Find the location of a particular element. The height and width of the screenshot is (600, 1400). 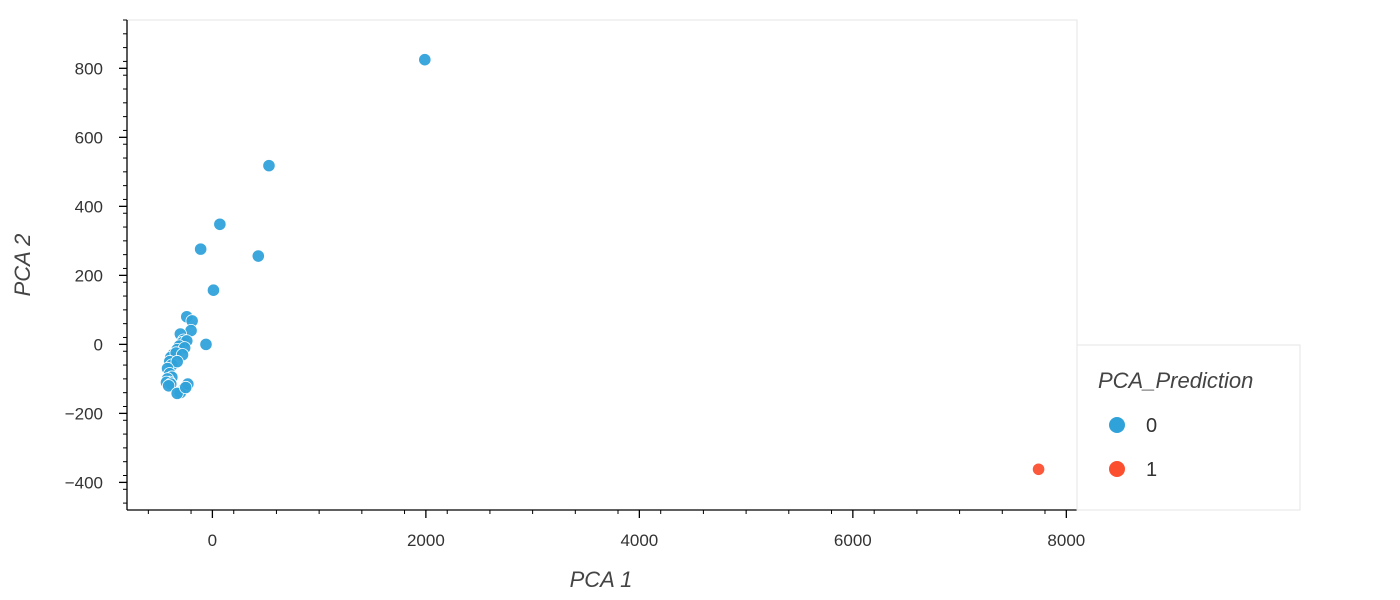

y-axis-title: PCA 2 is located at coordinates (22, 265).